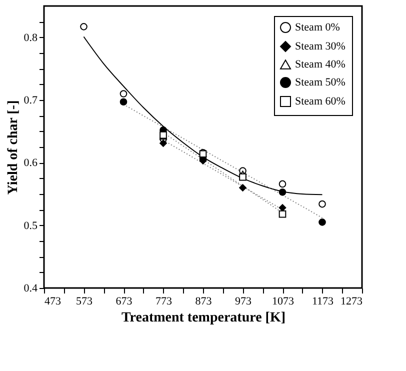 Image resolution: width=406 pixels, height=371 pixels. What do you see at coordinates (320, 82) in the screenshot?
I see `legend-label: Steam 50%` at bounding box center [320, 82].